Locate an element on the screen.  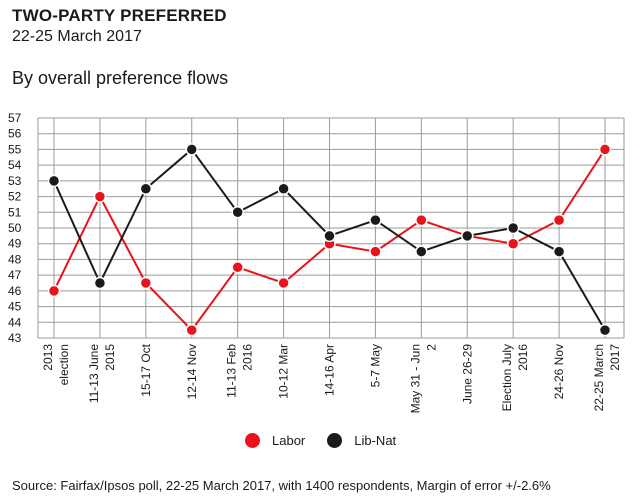
legend-item-labor: Labor is located at coordinates (275, 440).